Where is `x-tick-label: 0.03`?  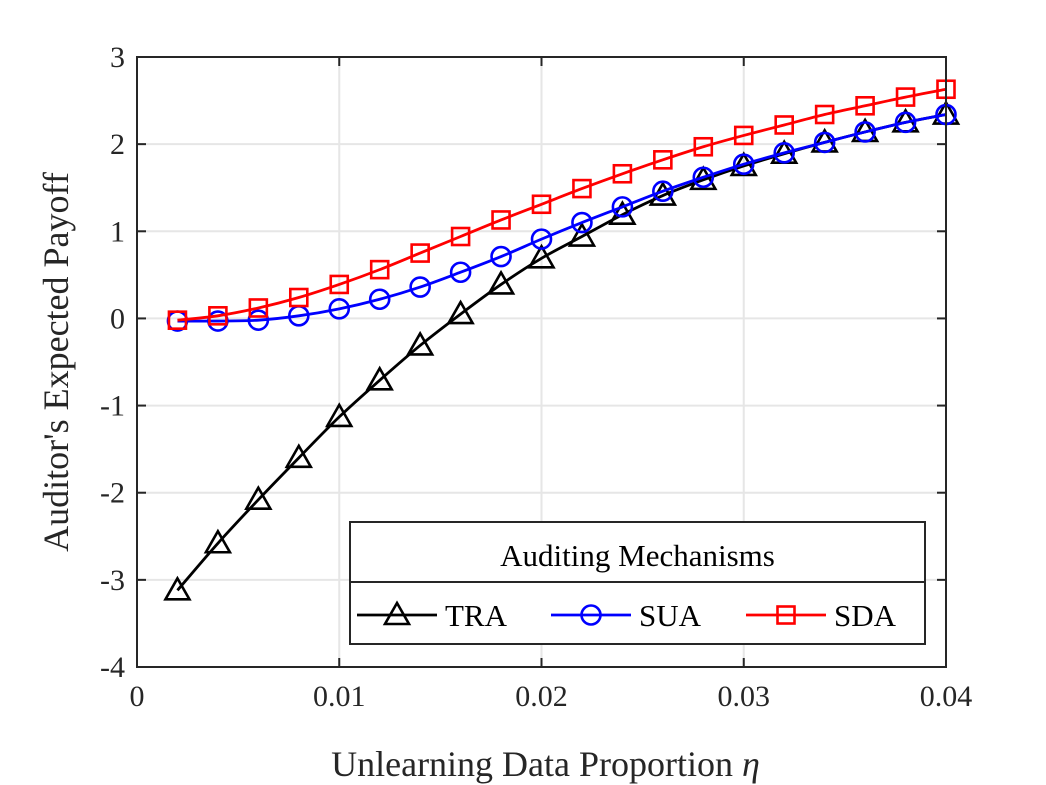
x-tick-label: 0.03 is located at coordinates (744, 696).